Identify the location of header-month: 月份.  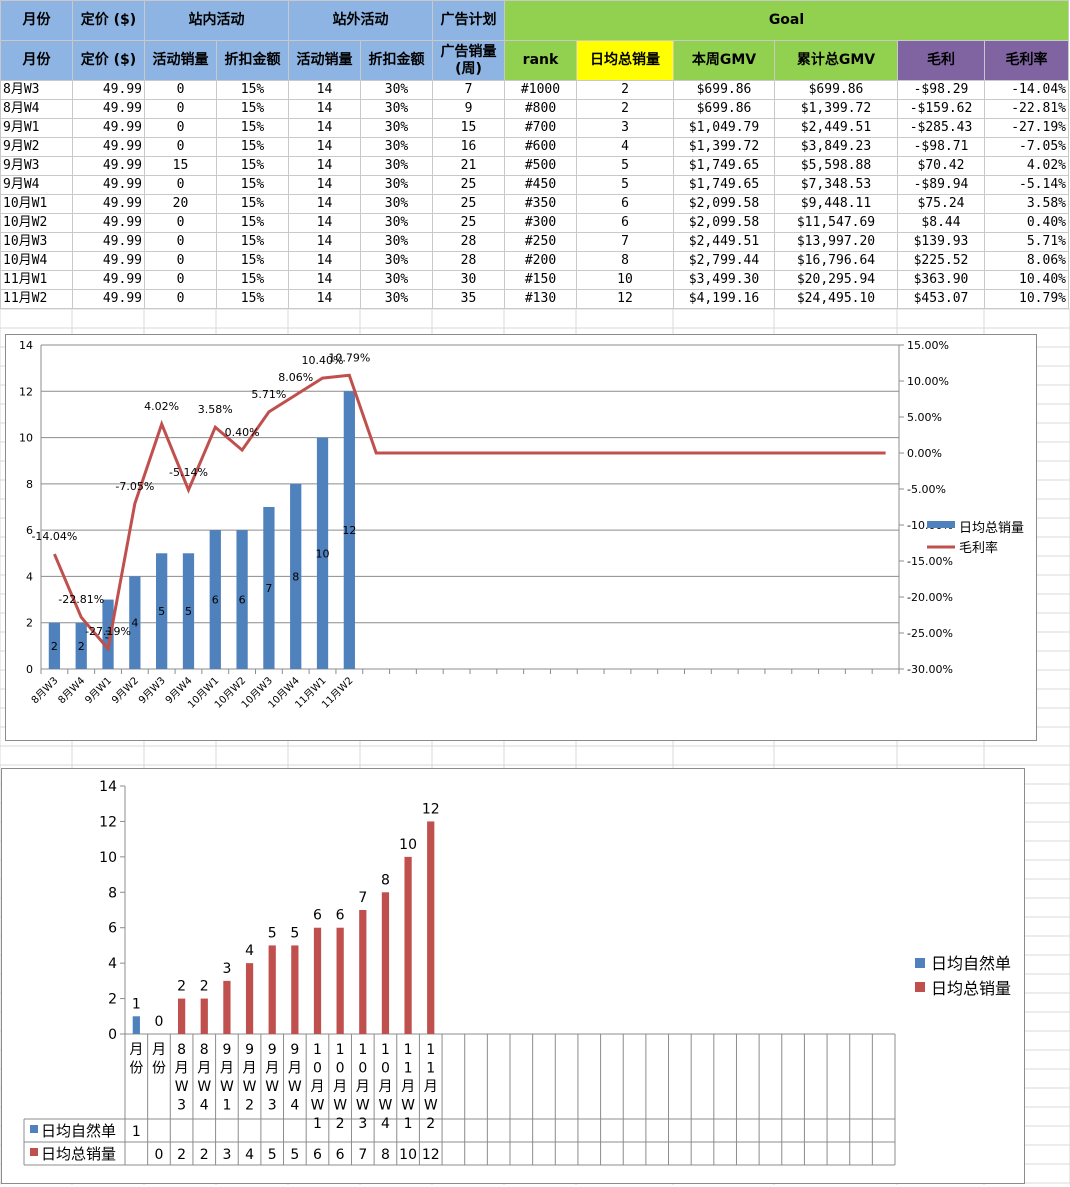
(36, 20).